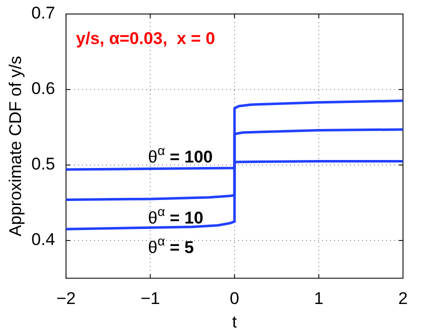 This screenshot has width=443, height=333. I want to click on y-tick-label: 0.4, so click(43, 240).